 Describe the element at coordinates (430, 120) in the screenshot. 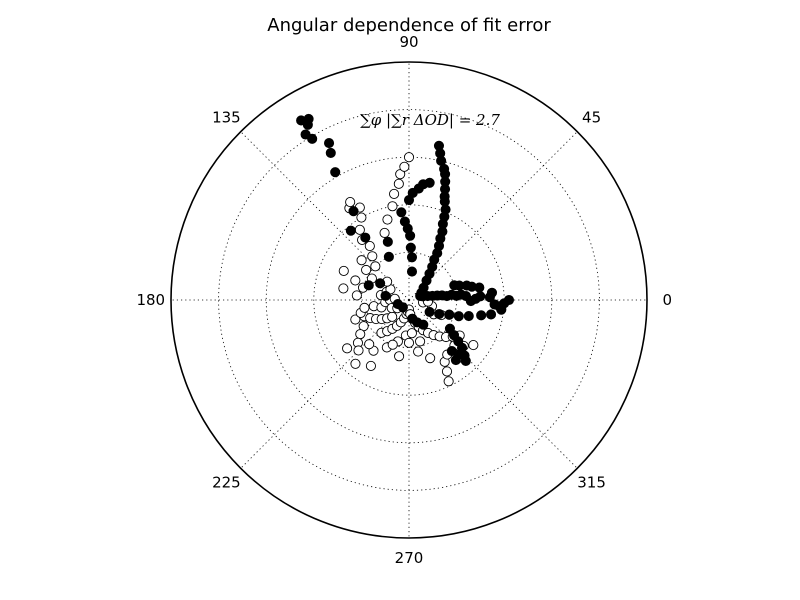

I see `fit-error-annotation: ∑φ |∑r ΔOD| = 2.7` at that location.